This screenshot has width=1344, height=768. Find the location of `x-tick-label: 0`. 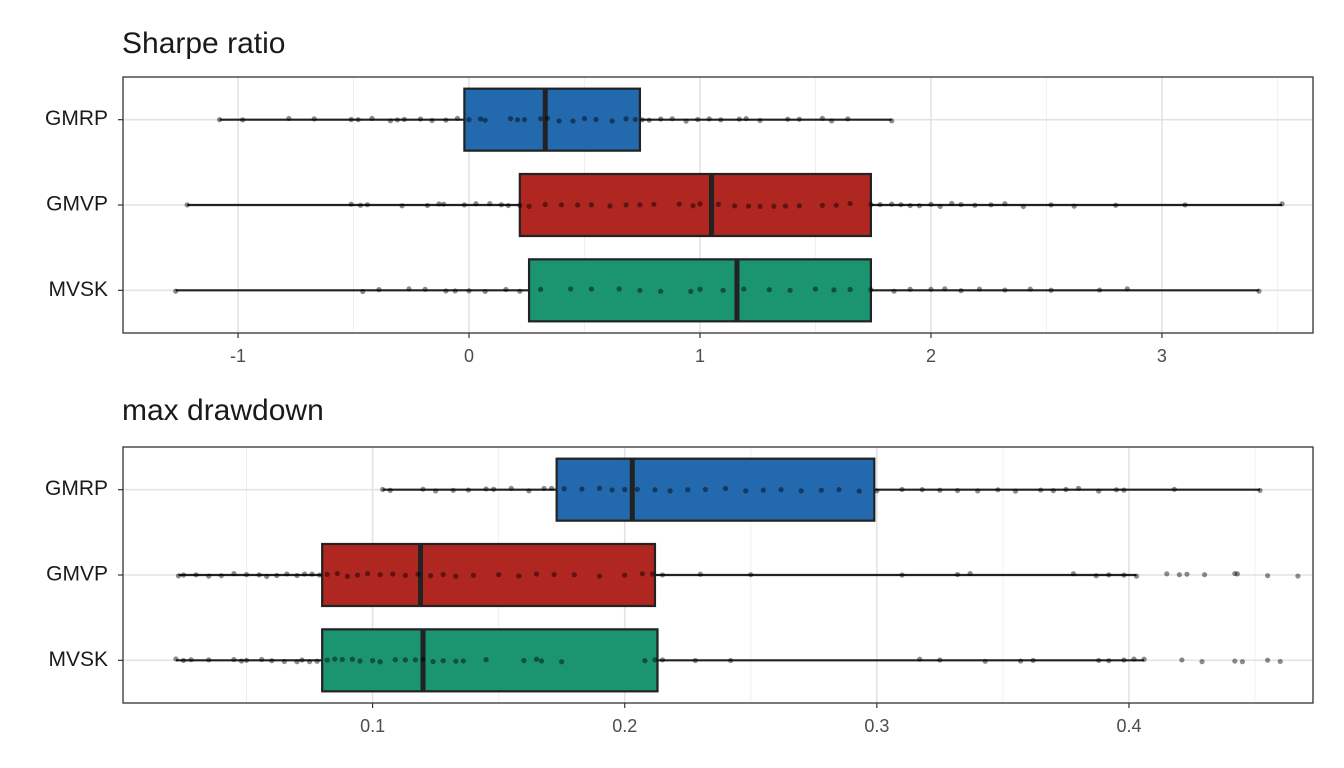

x-tick-label: 0 is located at coordinates (469, 356).